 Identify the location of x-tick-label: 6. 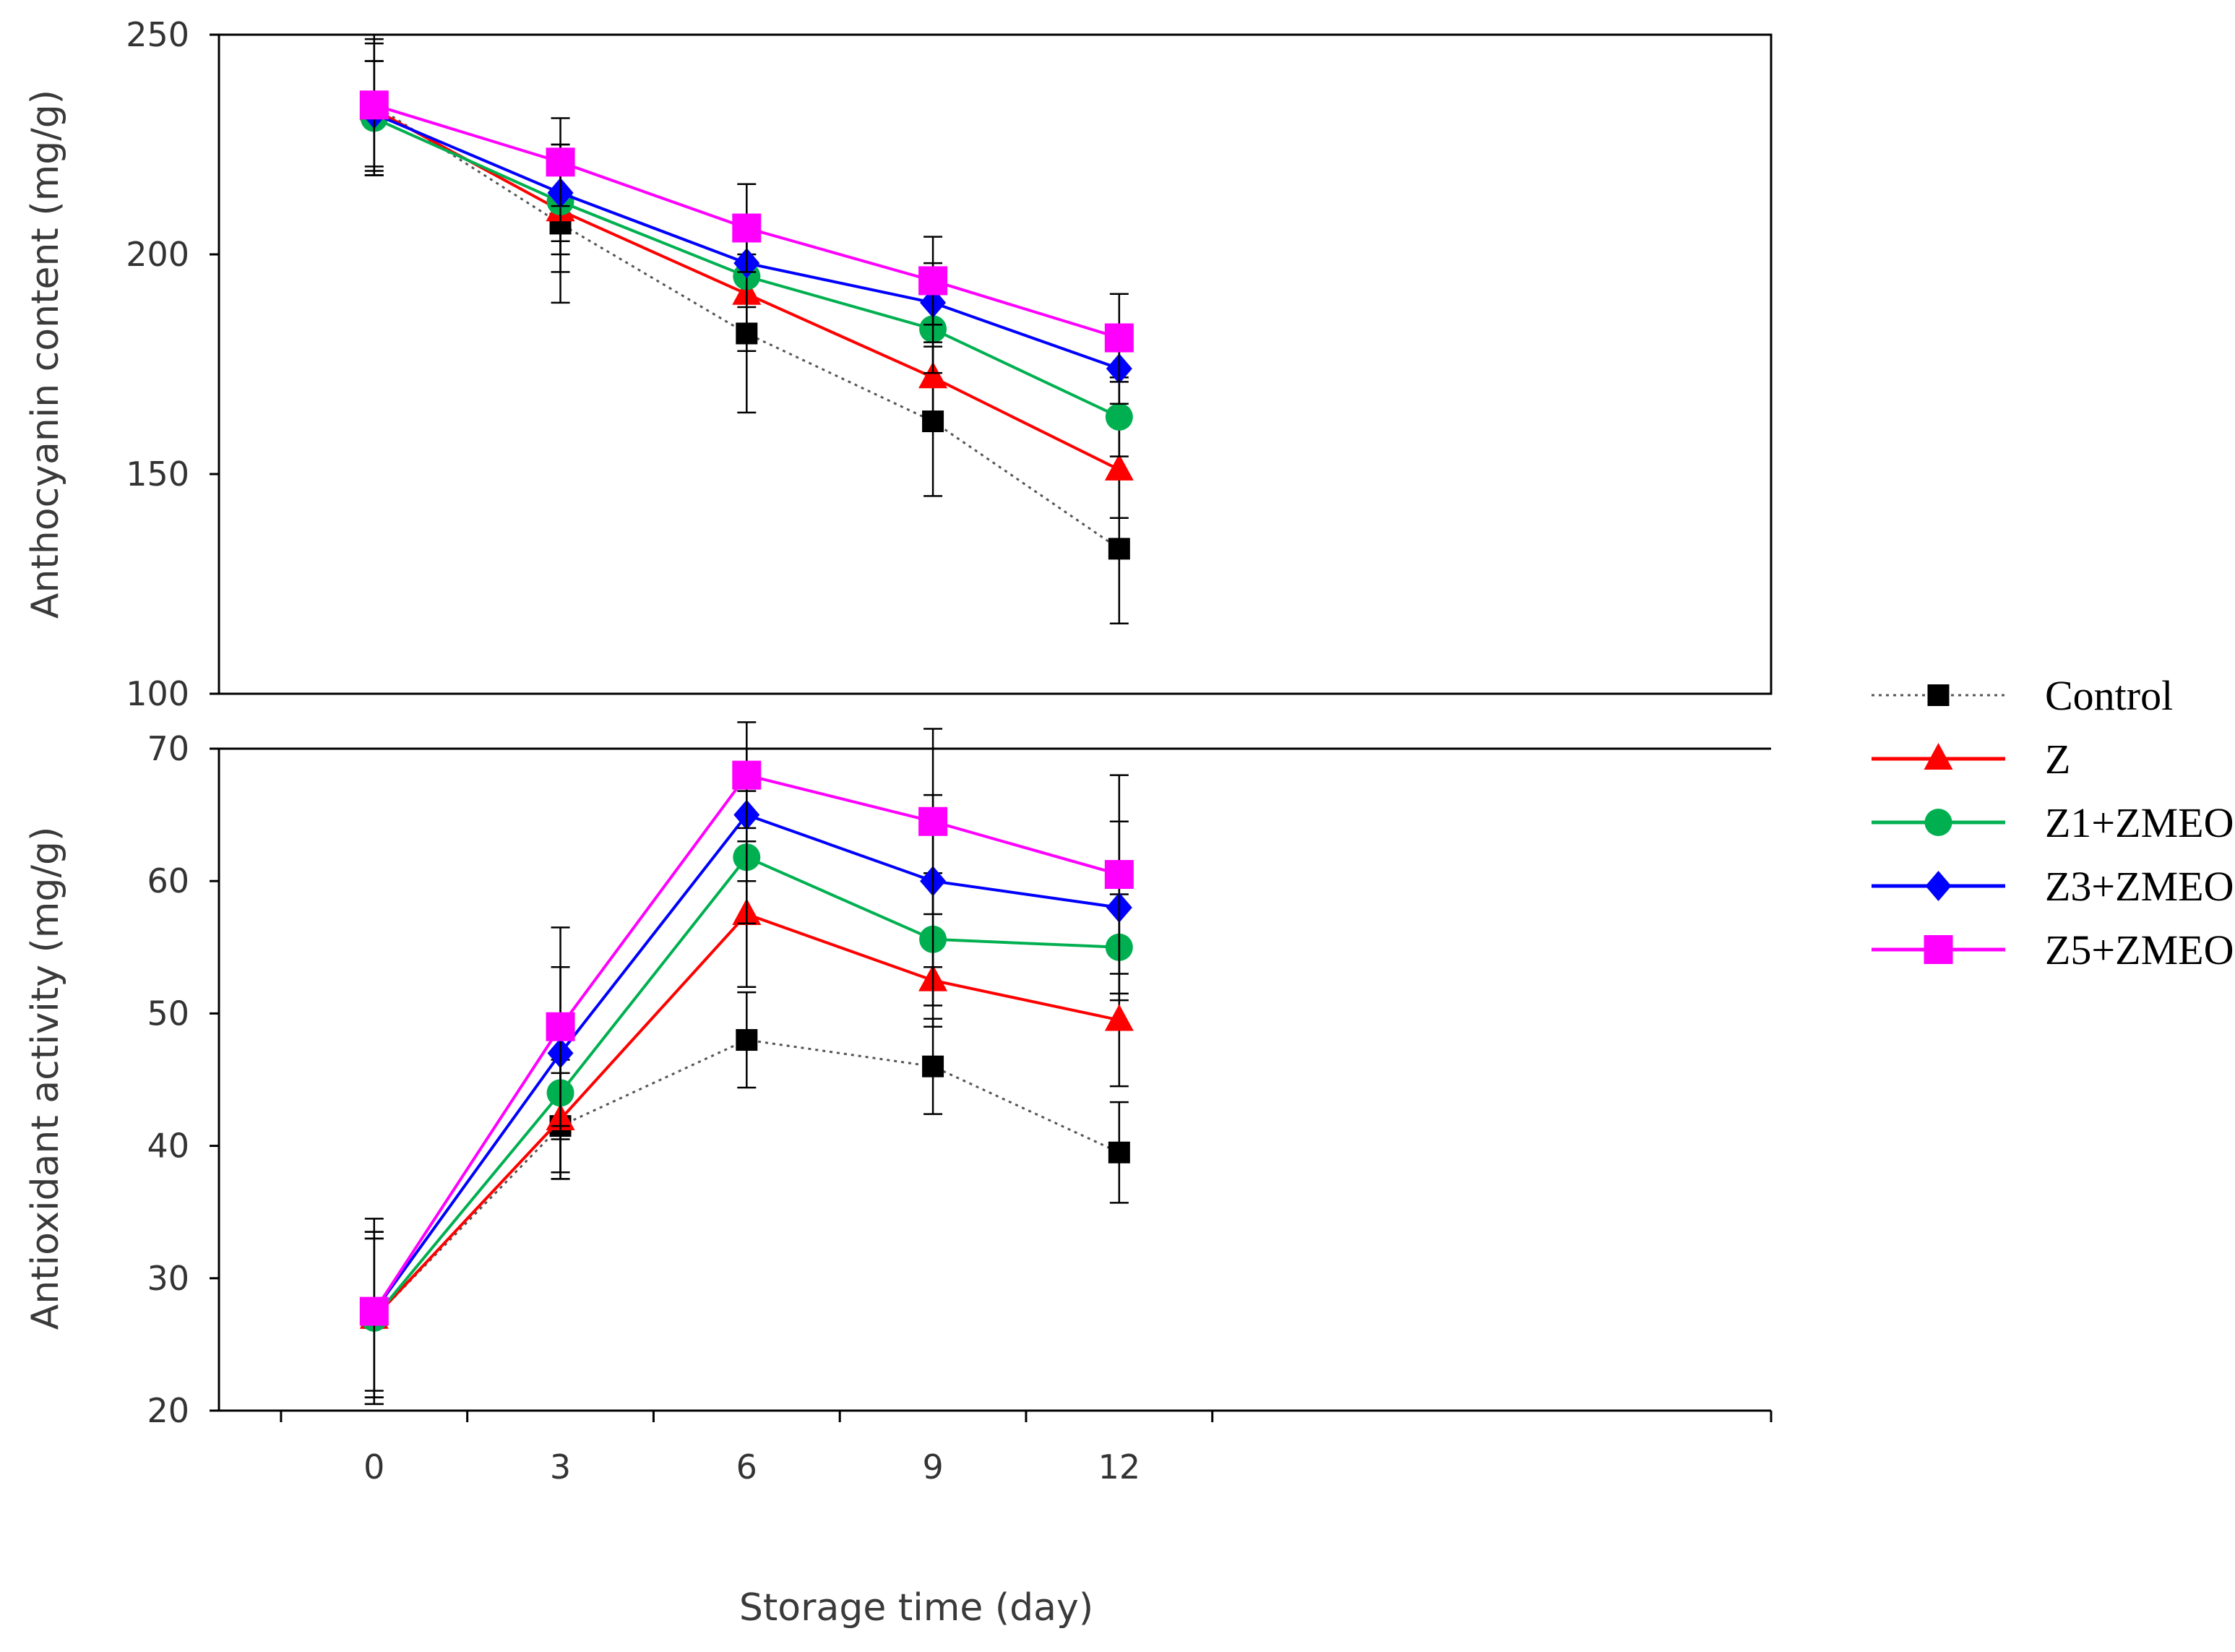
(746, 1467).